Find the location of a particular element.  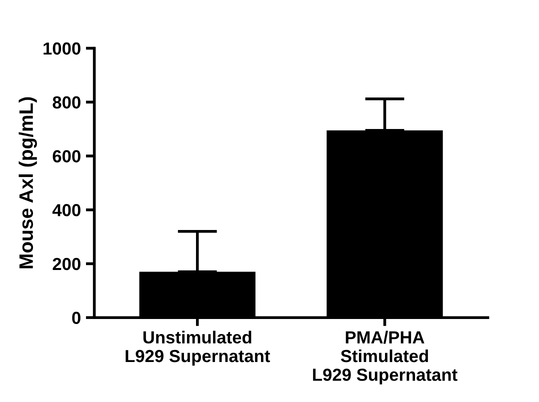

y-axis-title: Mouse Axl (pg/mL) is located at coordinates (27, 182).